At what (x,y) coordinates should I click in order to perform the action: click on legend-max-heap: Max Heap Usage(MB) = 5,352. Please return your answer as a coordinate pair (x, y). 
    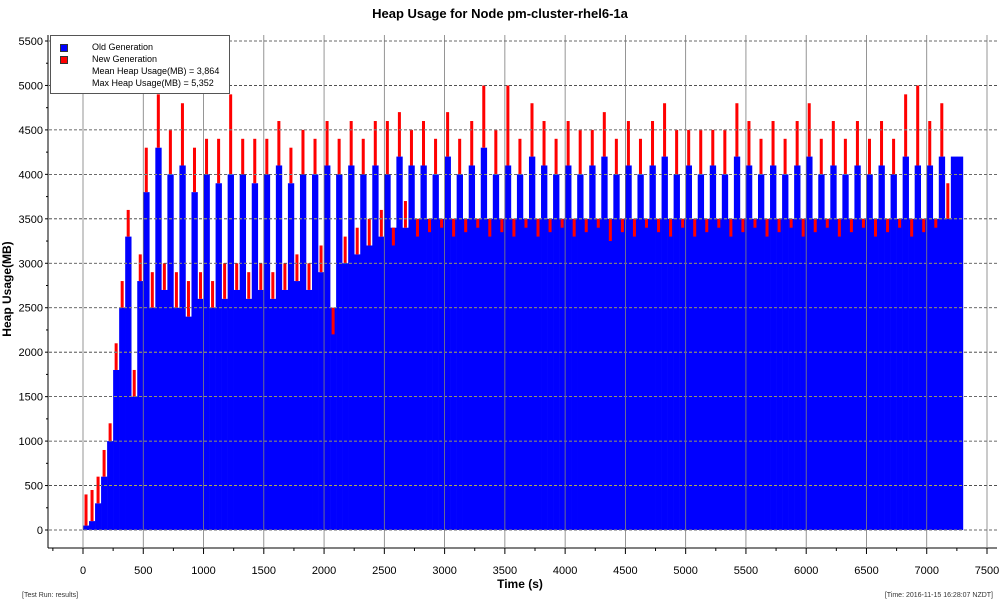
    Looking at the image, I should click on (153, 83).